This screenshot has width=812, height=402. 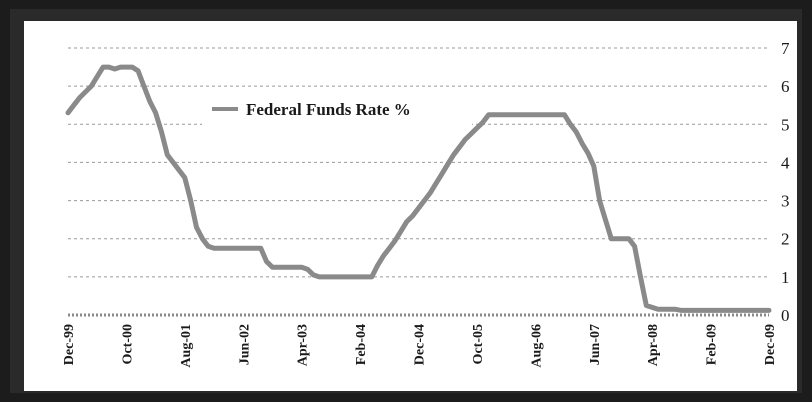 I want to click on x-tick-label: Dec-04, so click(x=420, y=344).